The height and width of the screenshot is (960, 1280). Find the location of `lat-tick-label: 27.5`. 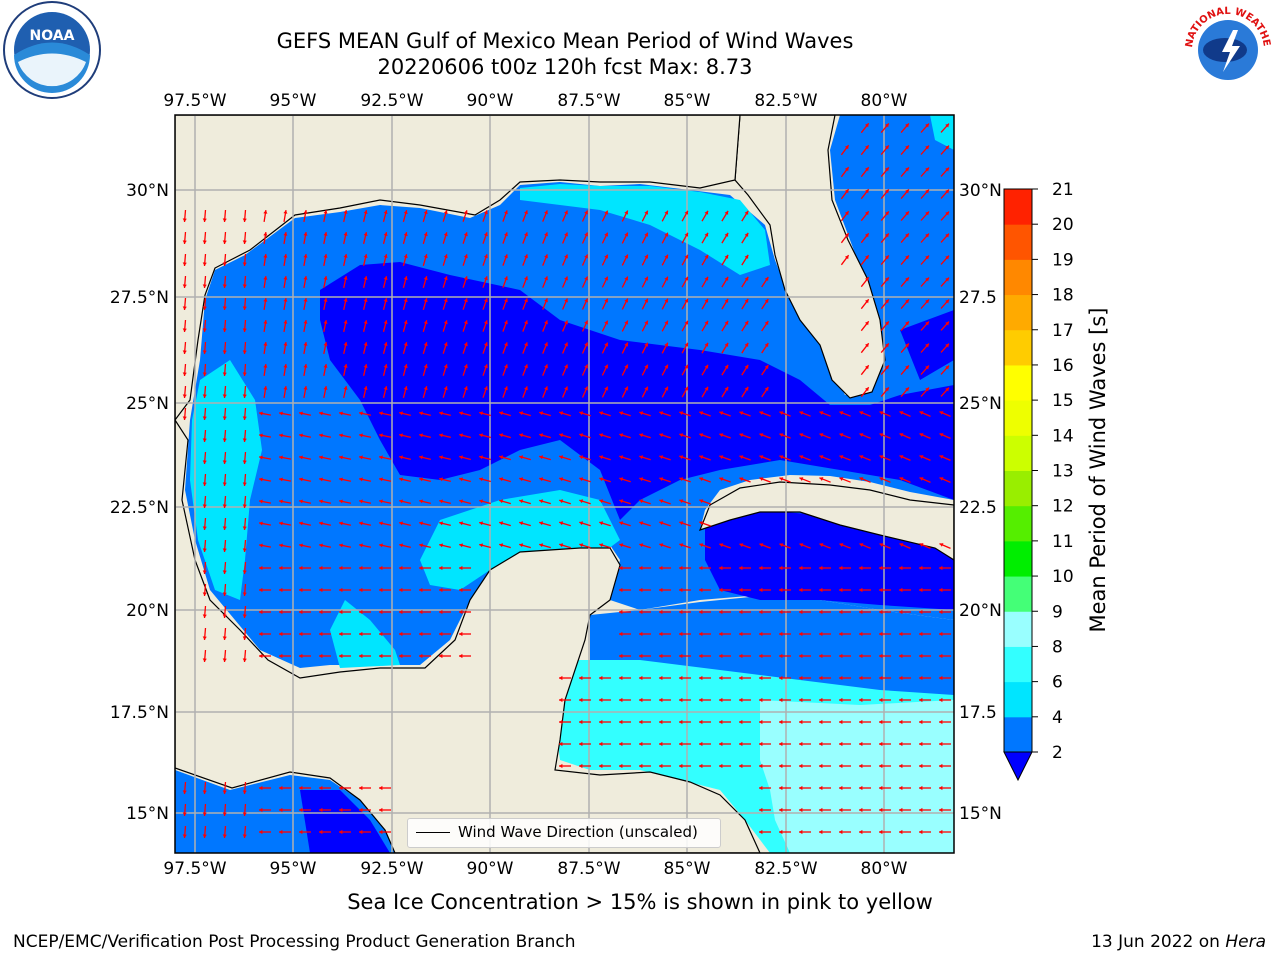

lat-tick-label: 27.5 is located at coordinates (978, 298).